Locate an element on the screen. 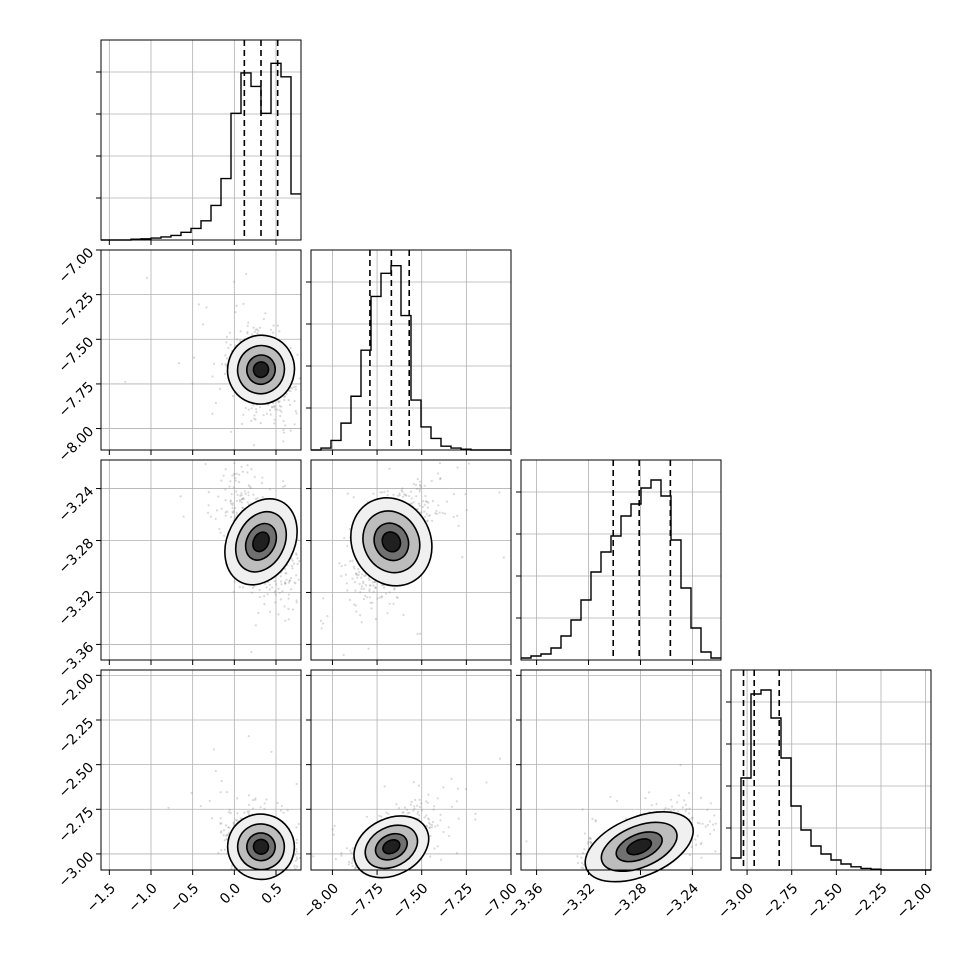 Image resolution: width=970 pixels, height=970 pixels. x-tick-label: −8.00 is located at coordinates (322, 901).